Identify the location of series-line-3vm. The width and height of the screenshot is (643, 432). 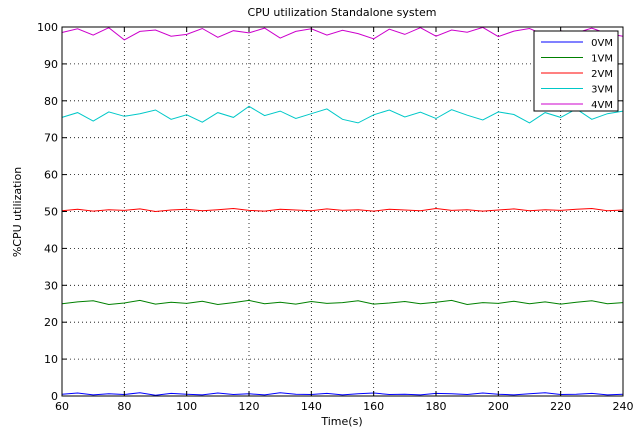
(342, 114).